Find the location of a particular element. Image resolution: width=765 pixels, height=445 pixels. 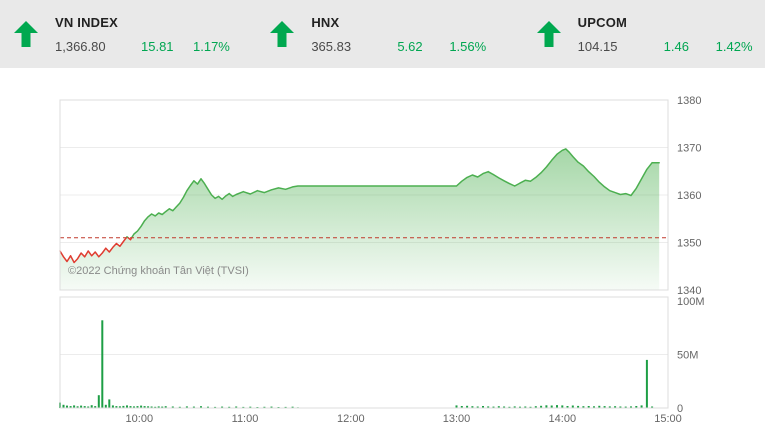

index-text: HNX 365.83 5.62 1.56% is located at coordinates (398, 34).